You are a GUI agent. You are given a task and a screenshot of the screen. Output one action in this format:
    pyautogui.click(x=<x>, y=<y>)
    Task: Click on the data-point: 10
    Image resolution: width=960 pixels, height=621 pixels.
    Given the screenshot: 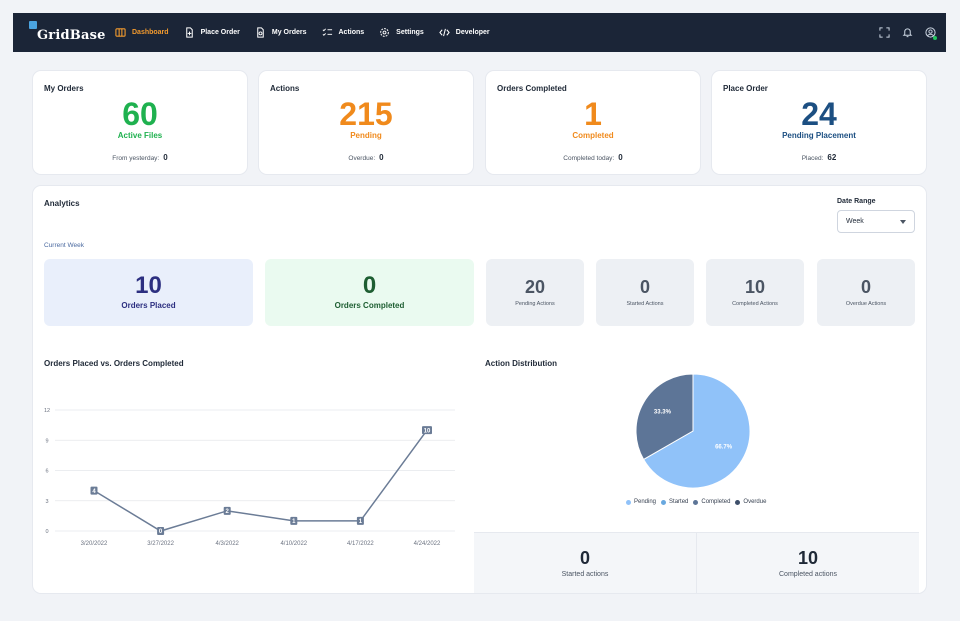 What is the action you would take?
    pyautogui.click(x=427, y=430)
    